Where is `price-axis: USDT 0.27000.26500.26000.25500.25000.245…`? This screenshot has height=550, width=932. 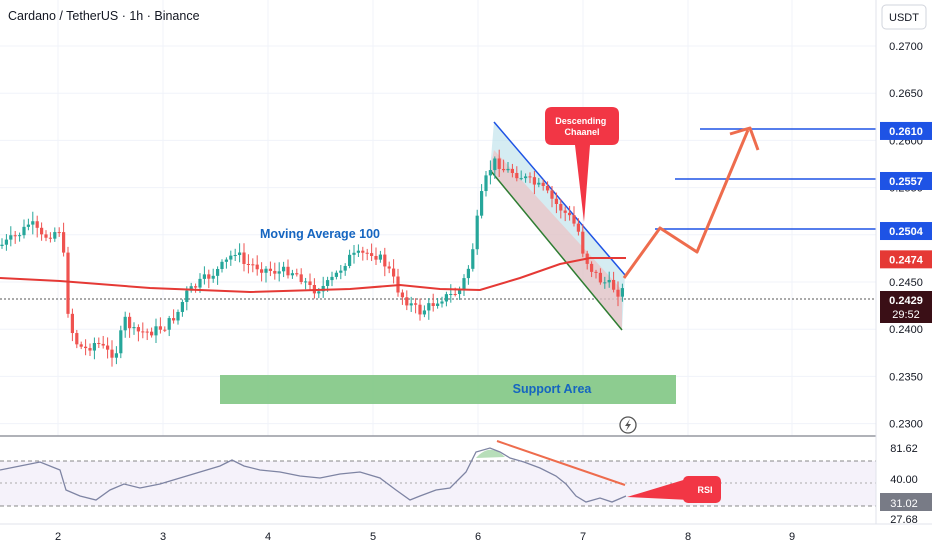 price-axis: USDT 0.27000.26500.26000.25500.25000.245… is located at coordinates (903, 275).